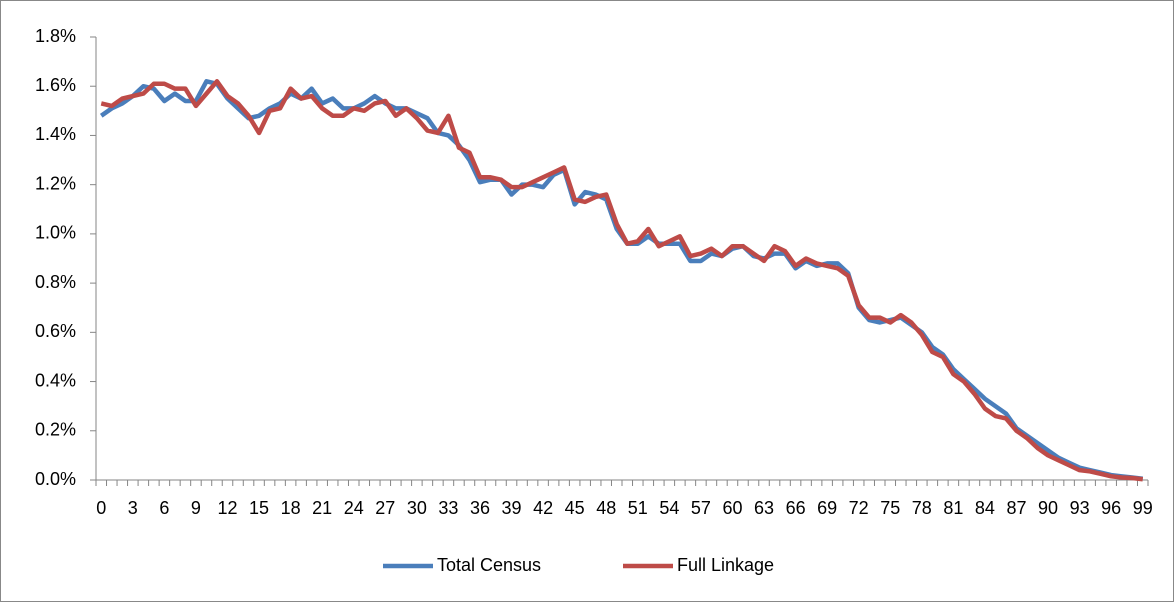  What do you see at coordinates (764, 508) in the screenshot?
I see `x-tick-label: 63` at bounding box center [764, 508].